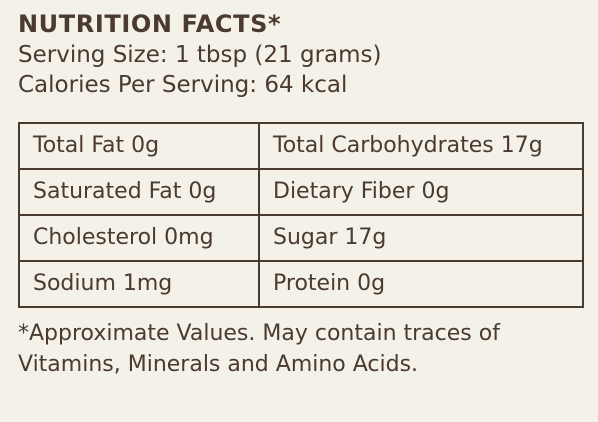 The width and height of the screenshot is (598, 422). I want to click on table-row: Total Fat 0g Total Carbohydrates 17g, so click(301, 146).